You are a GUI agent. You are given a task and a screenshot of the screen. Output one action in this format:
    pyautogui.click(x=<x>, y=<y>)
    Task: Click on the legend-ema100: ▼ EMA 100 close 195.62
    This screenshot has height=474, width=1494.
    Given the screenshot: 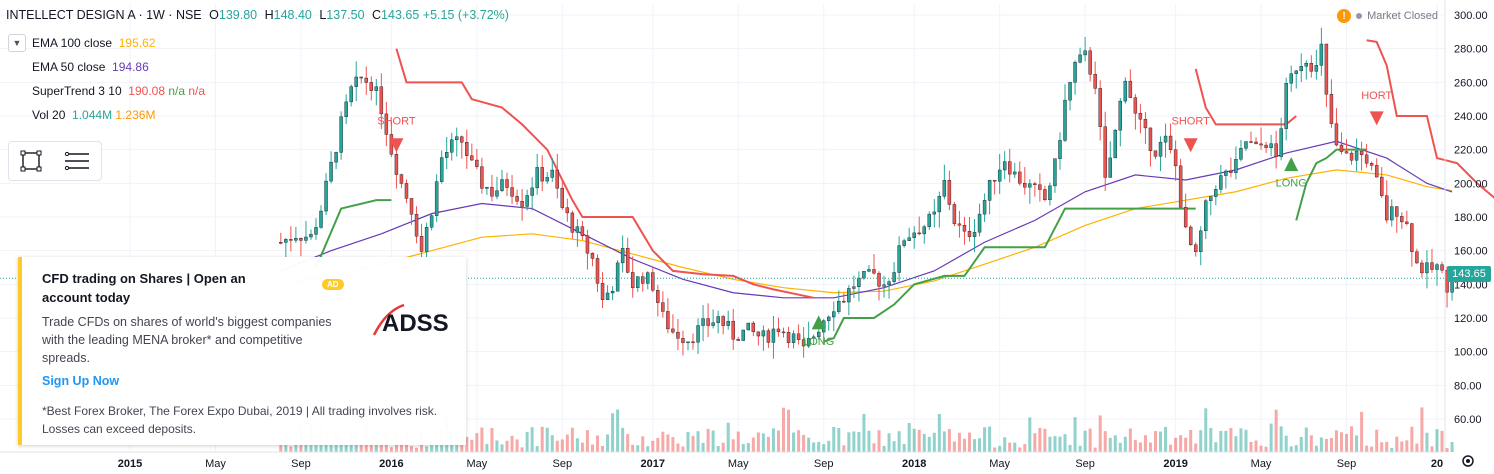 What is the action you would take?
    pyautogui.click(x=106, y=43)
    